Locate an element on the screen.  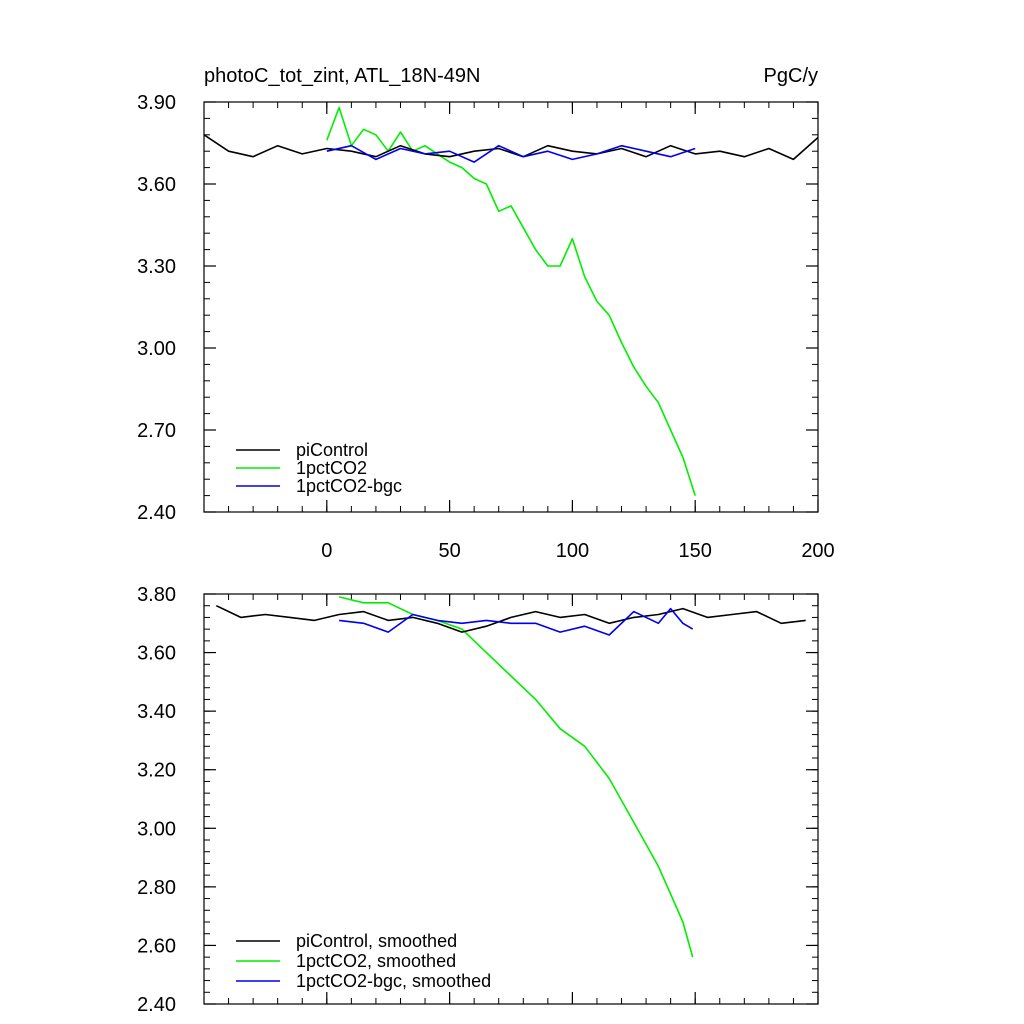
x-tick-label: 100 is located at coordinates (572, 551).